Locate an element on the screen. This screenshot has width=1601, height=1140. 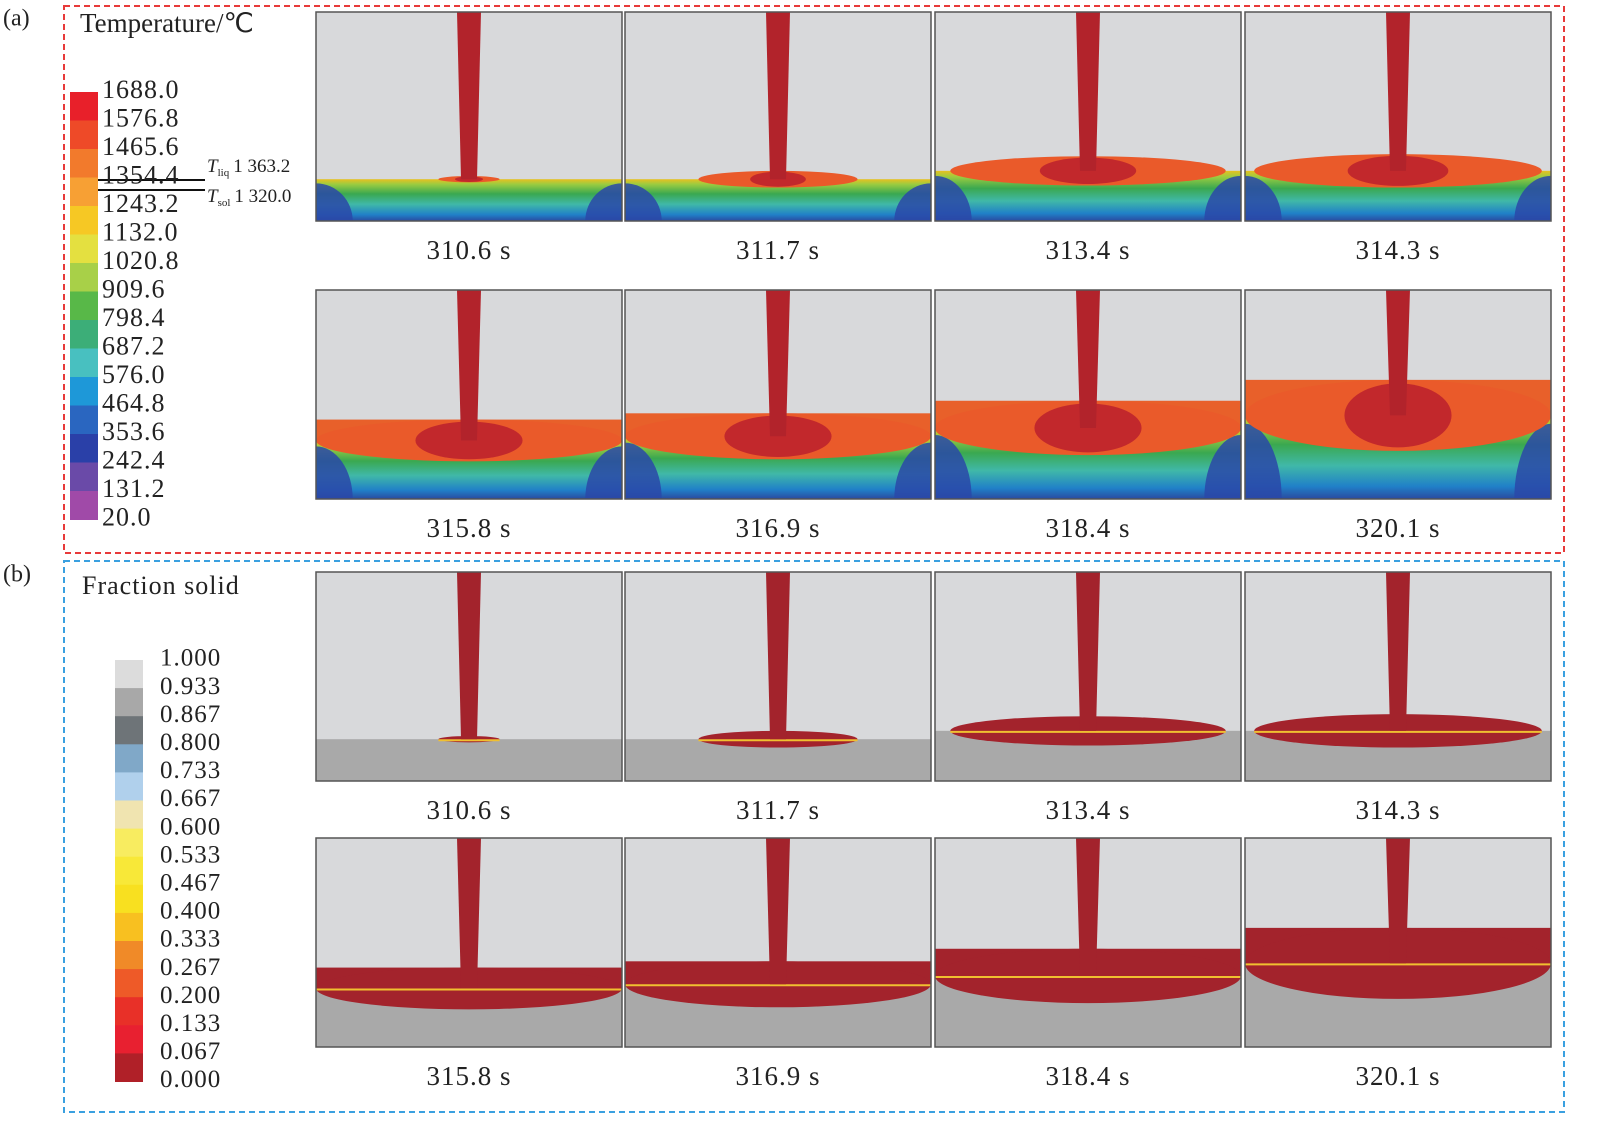
legend-label: 0.867 is located at coordinates (190, 714).